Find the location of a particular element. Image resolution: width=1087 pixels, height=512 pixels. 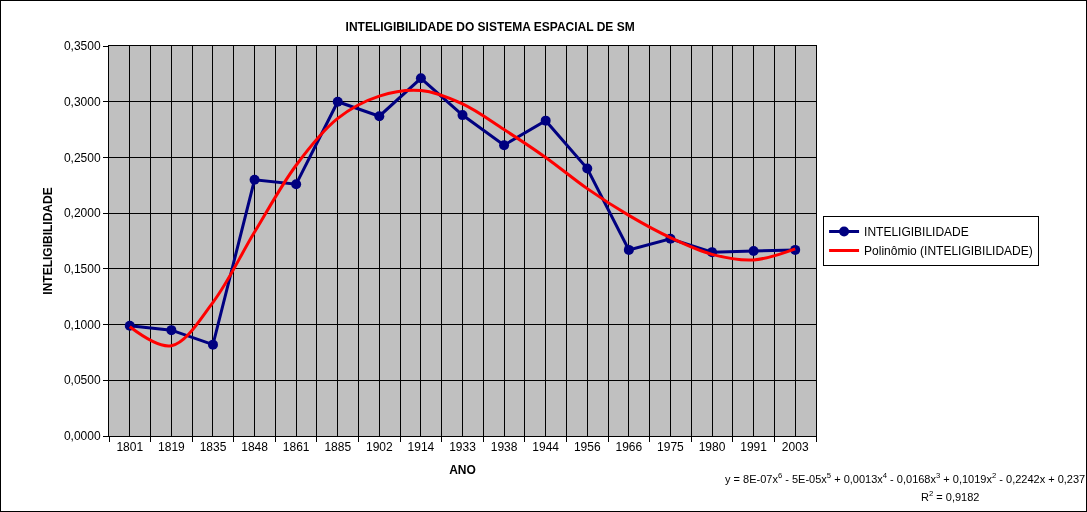

y-tick-label: 0,1500 is located at coordinates (82, 269).